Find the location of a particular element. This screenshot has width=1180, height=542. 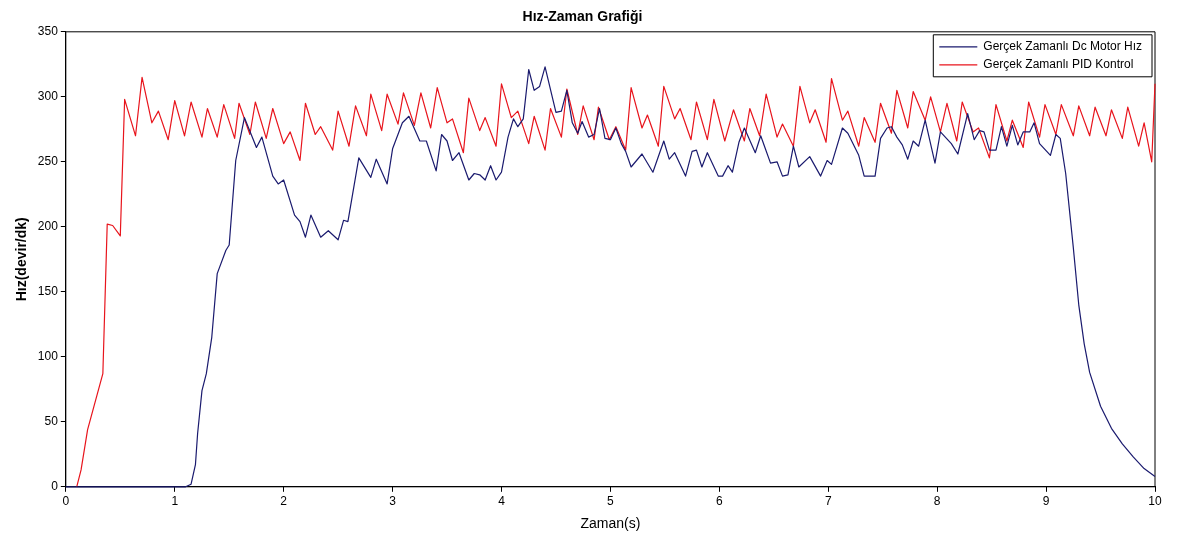

x-tick-label: 9 is located at coordinates (1046, 501).